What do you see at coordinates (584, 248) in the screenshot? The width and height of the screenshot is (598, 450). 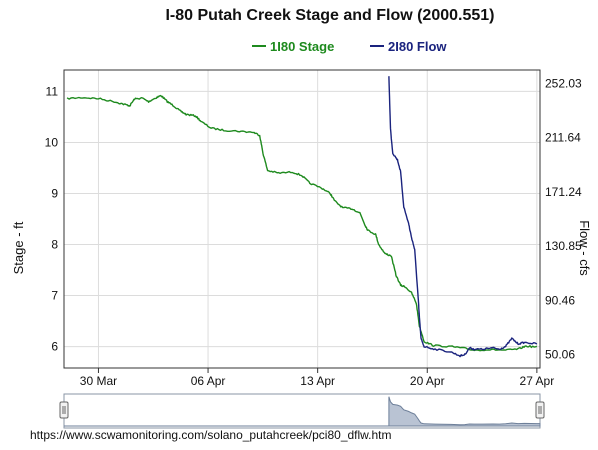 I see `y-right-axis-label: Flow - cfs` at bounding box center [584, 248].